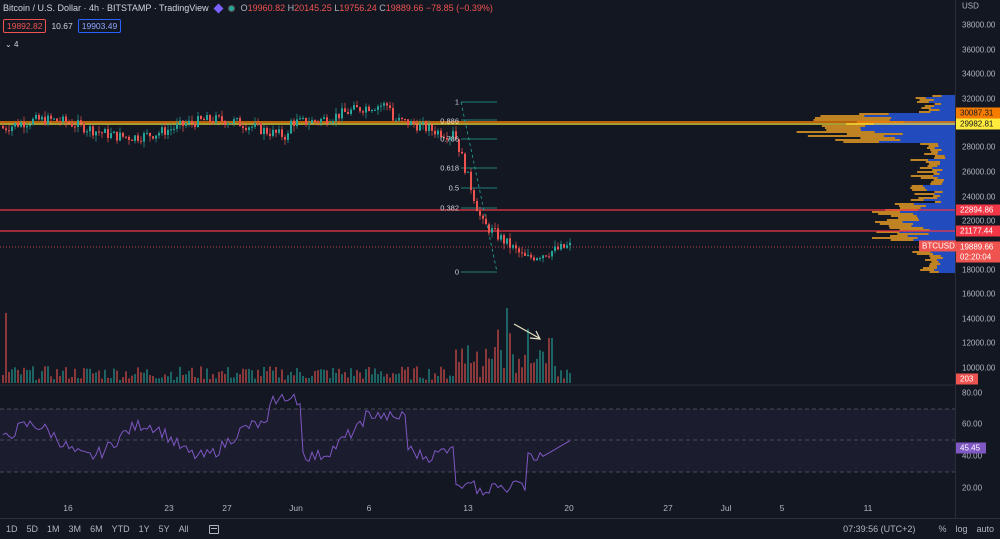 Image resolution: width=1000 pixels, height=539 pixels. I want to click on log-toggle: log, so click(961, 529).